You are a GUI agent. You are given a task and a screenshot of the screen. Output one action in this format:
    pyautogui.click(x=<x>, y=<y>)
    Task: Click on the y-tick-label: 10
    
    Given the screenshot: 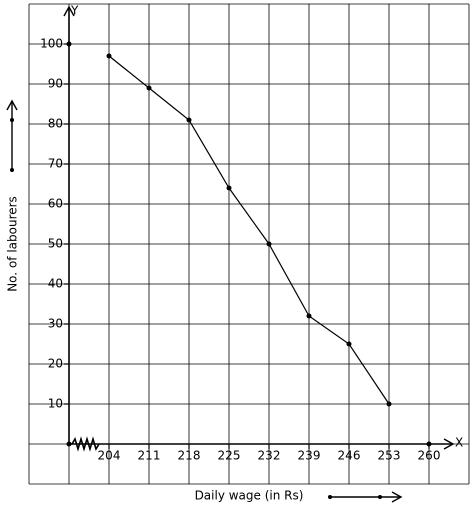 What is the action you would take?
    pyautogui.click(x=55, y=404)
    